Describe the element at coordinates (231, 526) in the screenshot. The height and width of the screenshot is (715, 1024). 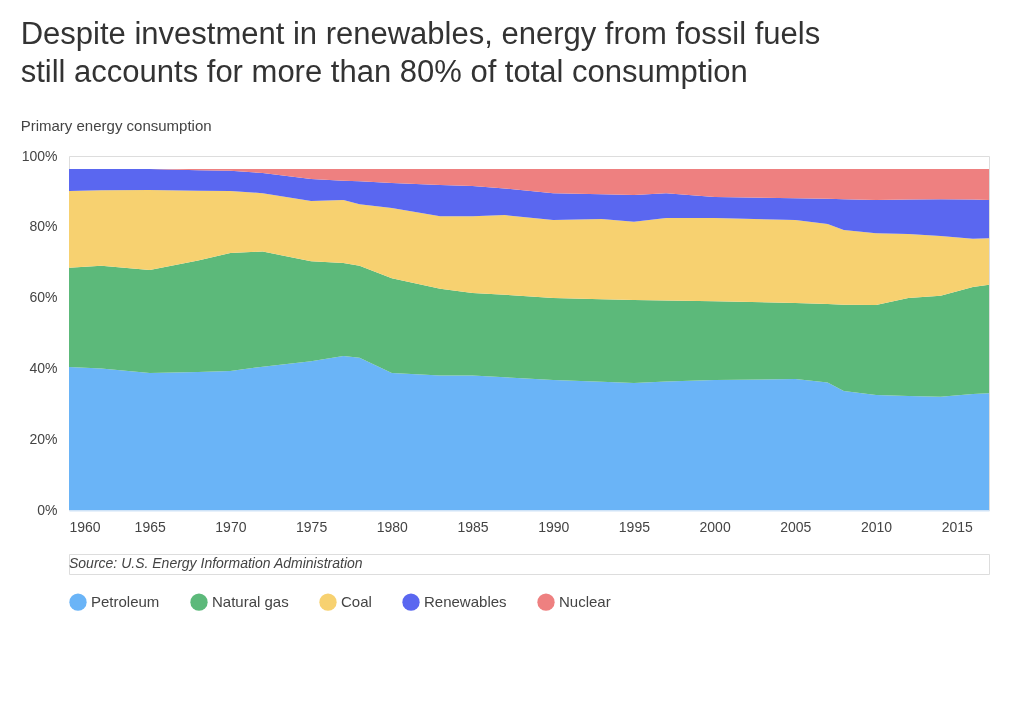
I see `x-tick-label: 1970` at that location.